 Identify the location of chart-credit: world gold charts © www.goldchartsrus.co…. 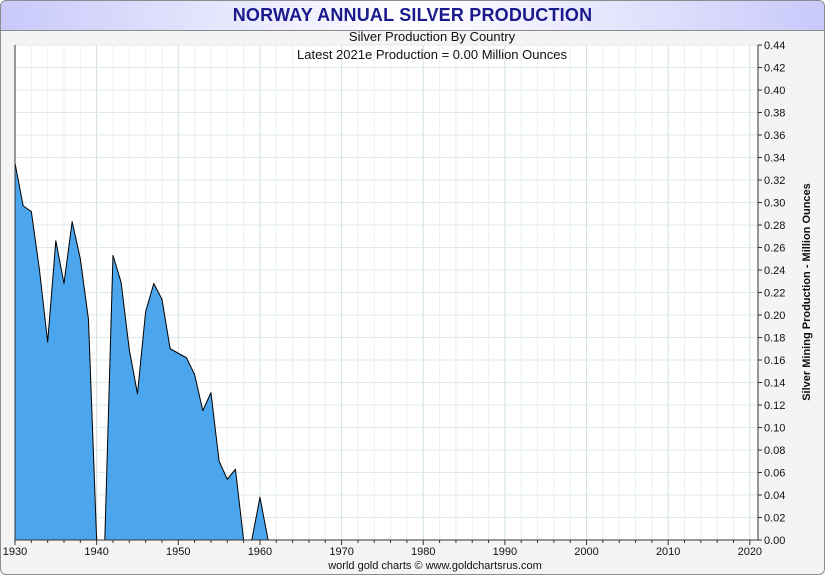
(434, 566).